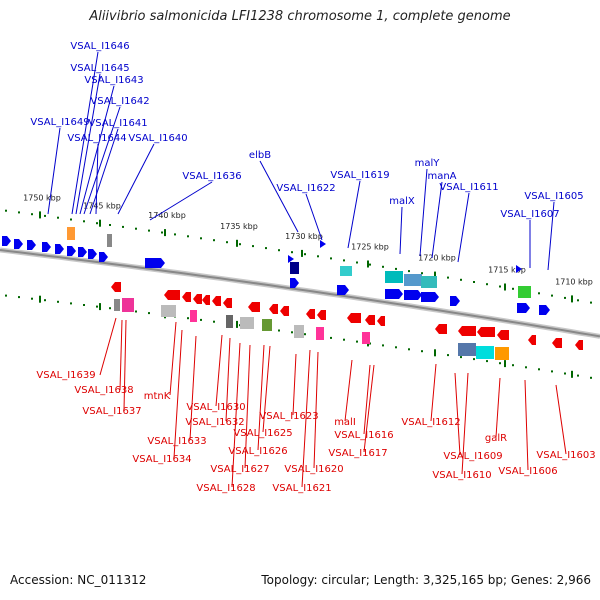 The width and height of the screenshot is (600, 600). What do you see at coordinates (214, 422) in the screenshot?
I see `reverse-gene-label: VSAL_I1632` at bounding box center [214, 422].